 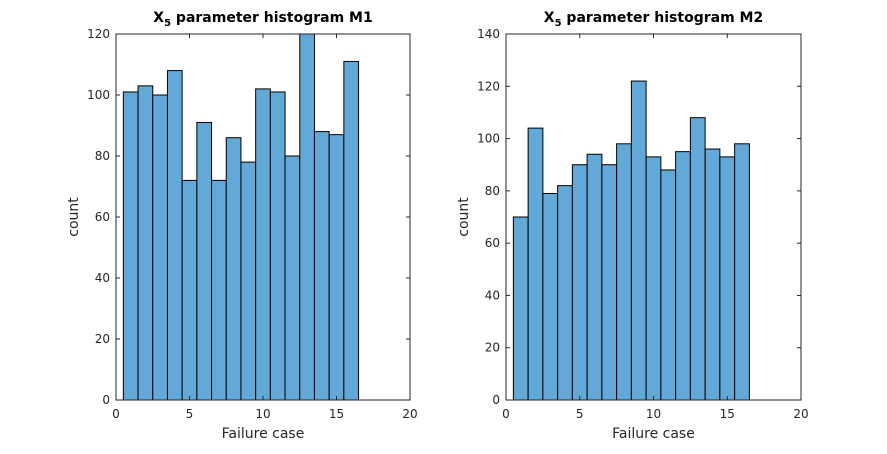 I want to click on chart-title: X5 parameter histogram M2, so click(x=653, y=19).